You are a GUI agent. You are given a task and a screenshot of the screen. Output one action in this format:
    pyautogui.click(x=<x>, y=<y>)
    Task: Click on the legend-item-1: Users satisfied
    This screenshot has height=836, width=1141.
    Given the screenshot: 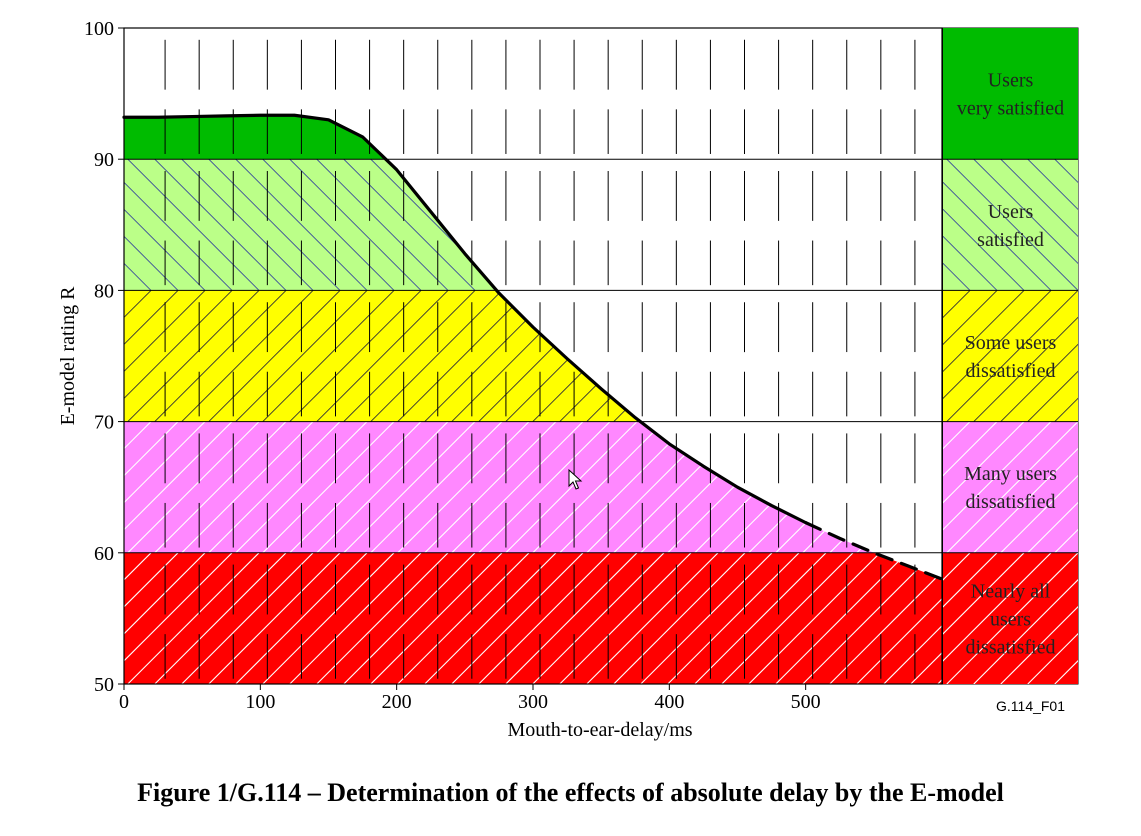 What is the action you would take?
    pyautogui.click(x=1010, y=225)
    